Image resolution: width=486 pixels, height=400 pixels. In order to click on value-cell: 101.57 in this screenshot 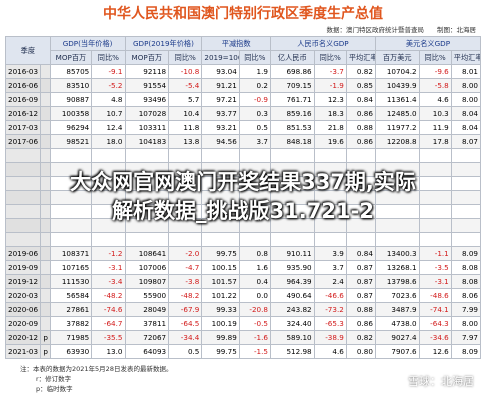, I will do `click(220, 281)`.